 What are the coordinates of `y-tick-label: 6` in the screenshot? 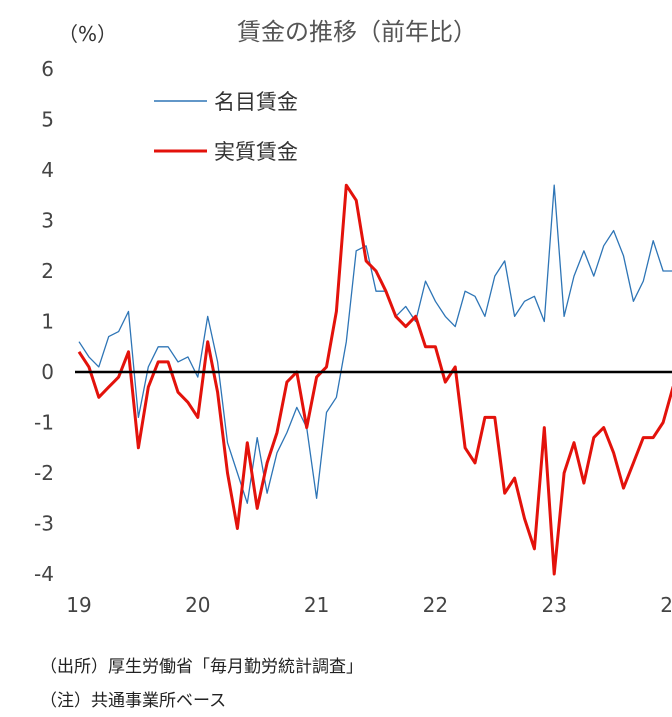 It's located at (47, 69).